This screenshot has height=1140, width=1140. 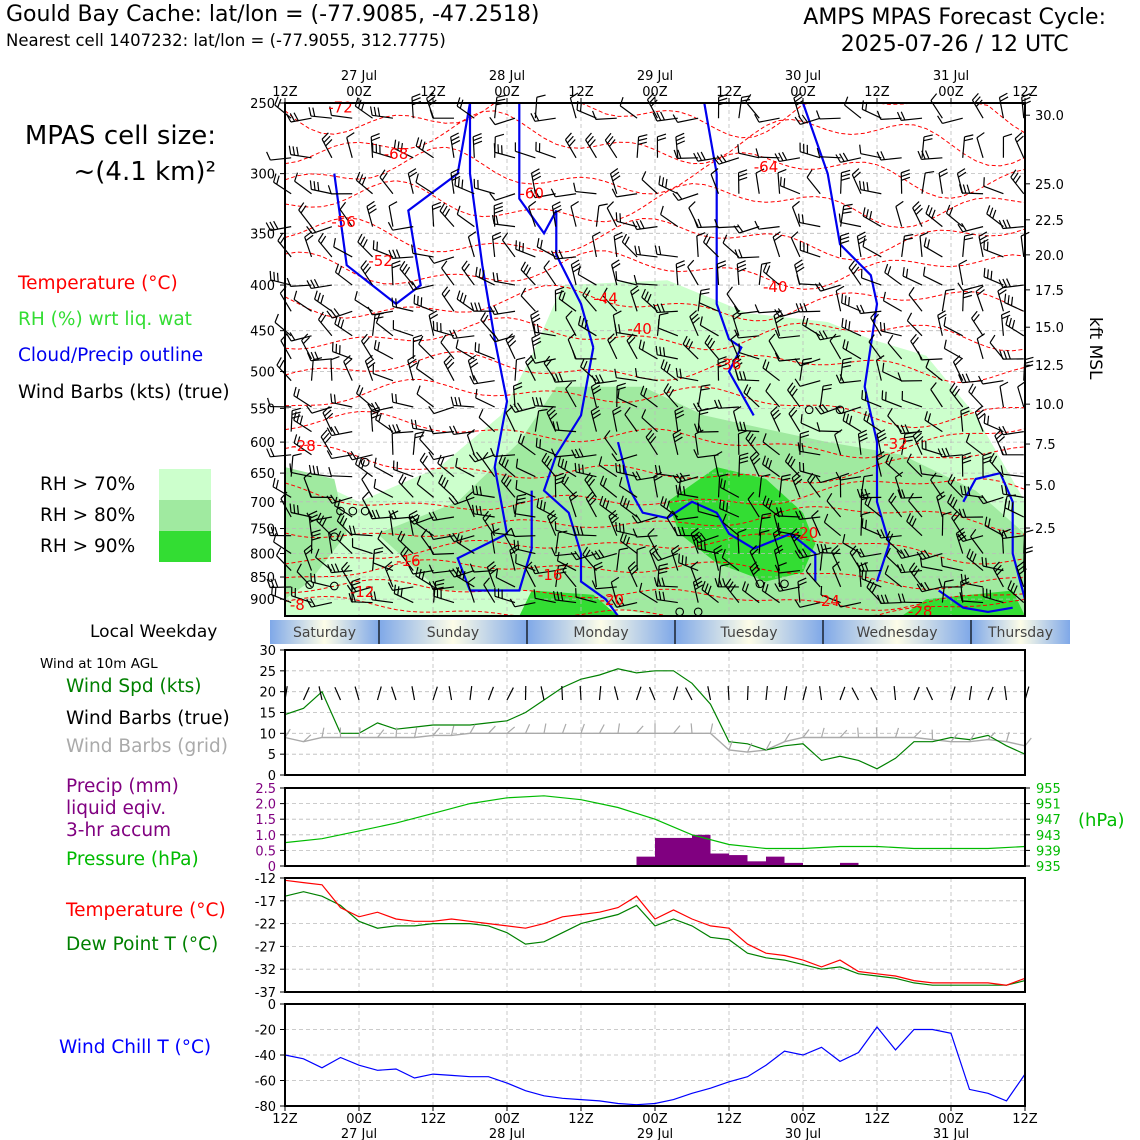 What do you see at coordinates (98, 283) in the screenshot?
I see `legend-temperature: Temperature (°C)` at bounding box center [98, 283].